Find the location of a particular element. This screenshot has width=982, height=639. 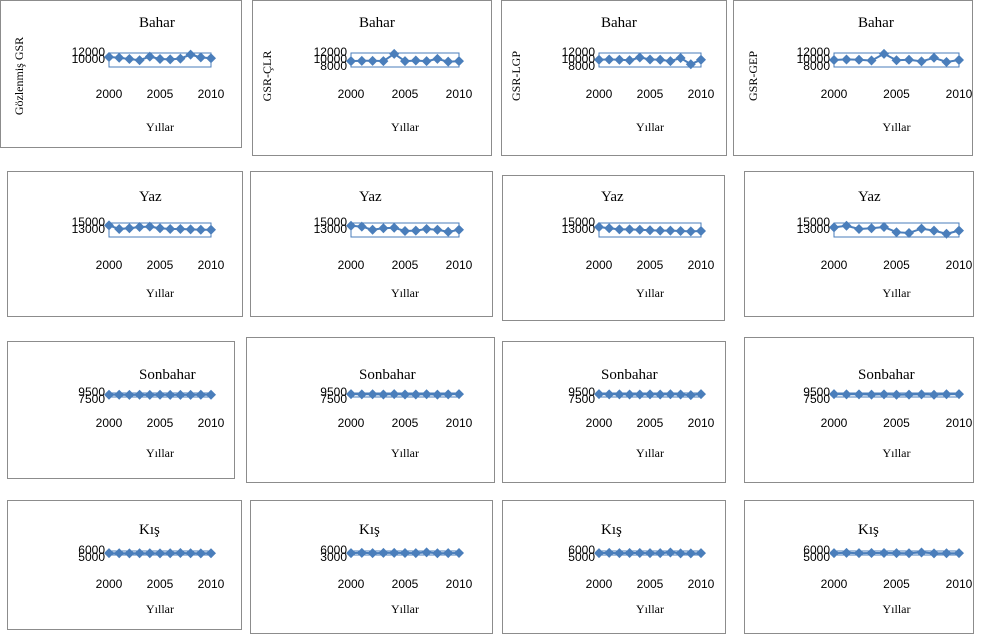

chart-svg: YazGSR-GEP1500013000200020052010Yıllar is located at coordinates (885, 244).